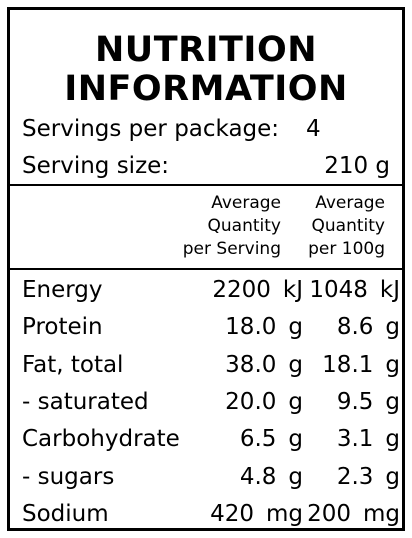  Describe the element at coordinates (205, 50) in the screenshot. I see `panel-title-line-1: NUTRITION` at that location.